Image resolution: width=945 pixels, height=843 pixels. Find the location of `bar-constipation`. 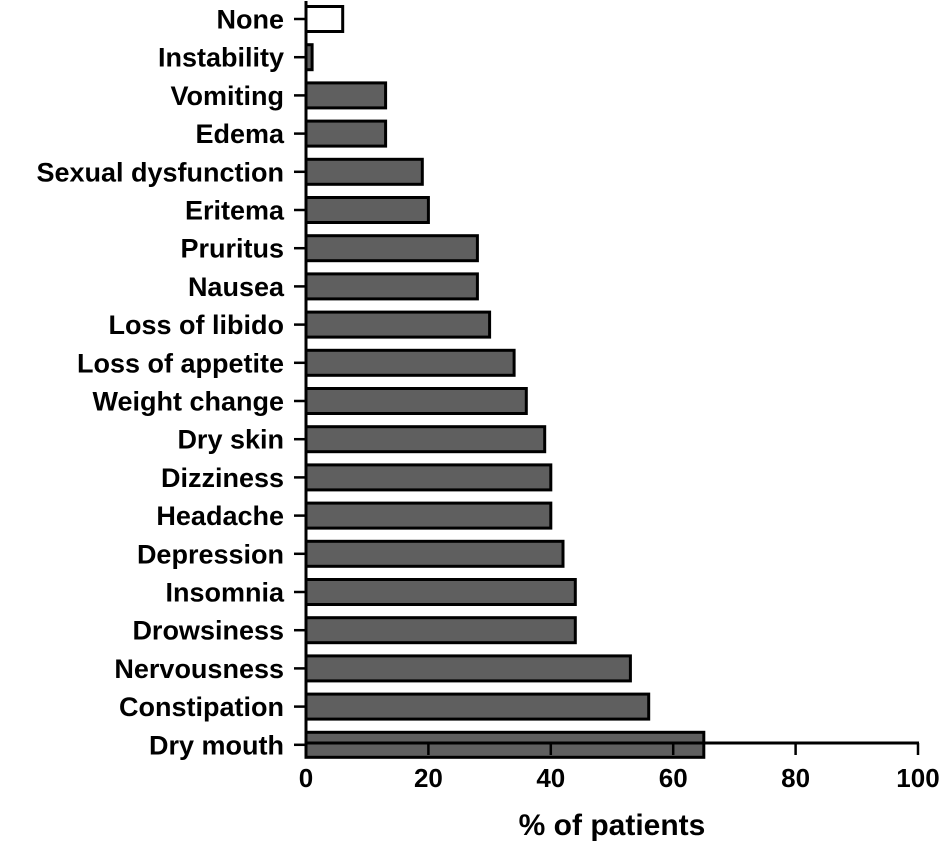

bar-constipation is located at coordinates (477, 706).